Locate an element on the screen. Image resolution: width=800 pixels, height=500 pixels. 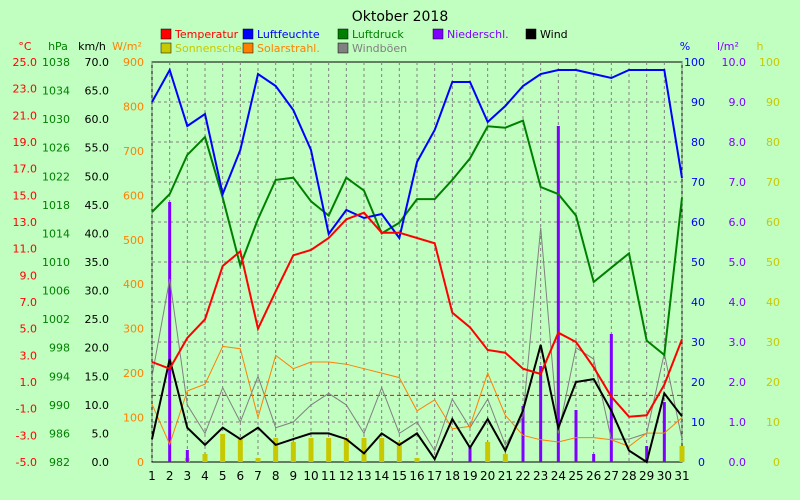
tick-label-percent: 70 is located at coordinates (698, 182).